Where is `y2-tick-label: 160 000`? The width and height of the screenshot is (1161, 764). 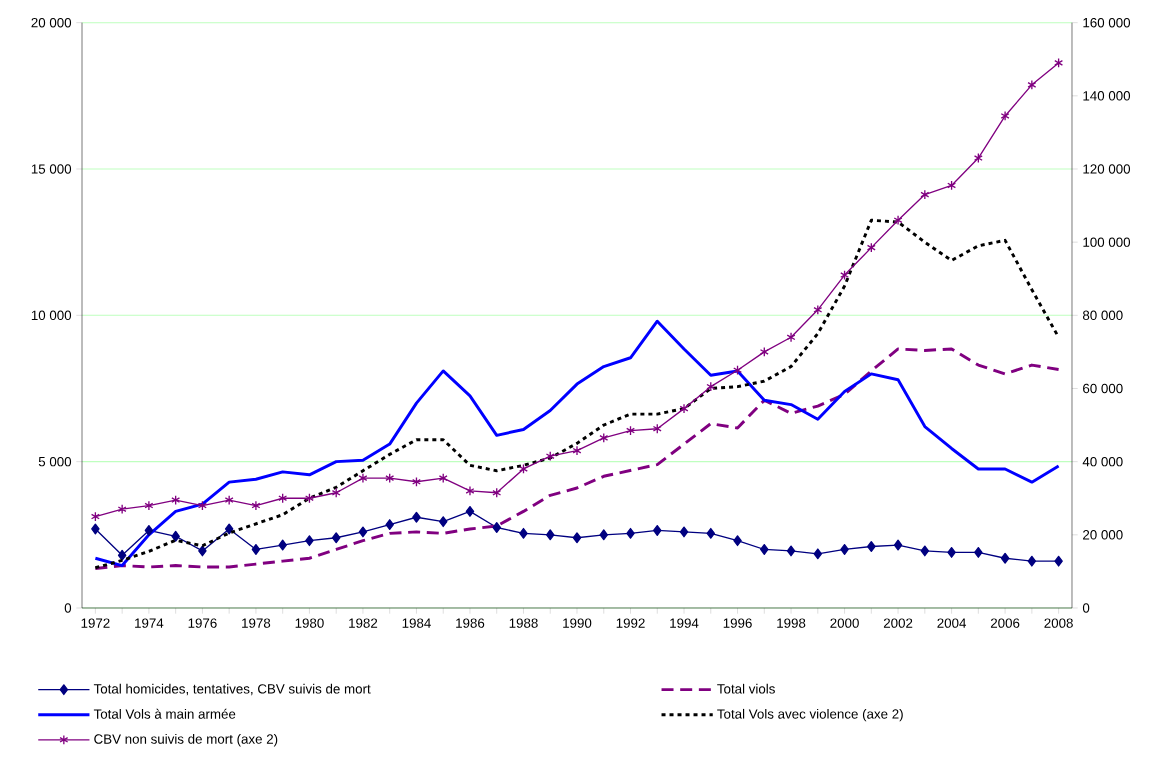 y2-tick-label: 160 000 is located at coordinates (1107, 22).